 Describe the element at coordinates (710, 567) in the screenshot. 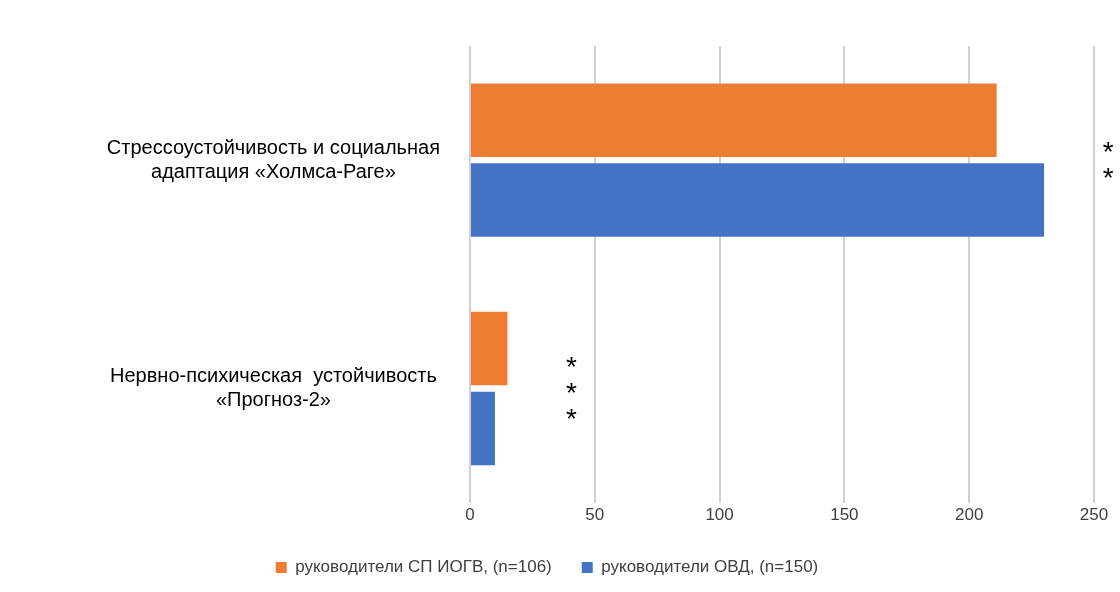

I see `legend-label: руководители ОВД, (n=150)` at that location.